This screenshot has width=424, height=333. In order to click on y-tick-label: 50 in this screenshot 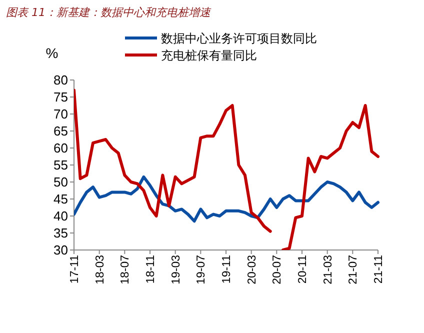, I will do `click(61, 182)`.